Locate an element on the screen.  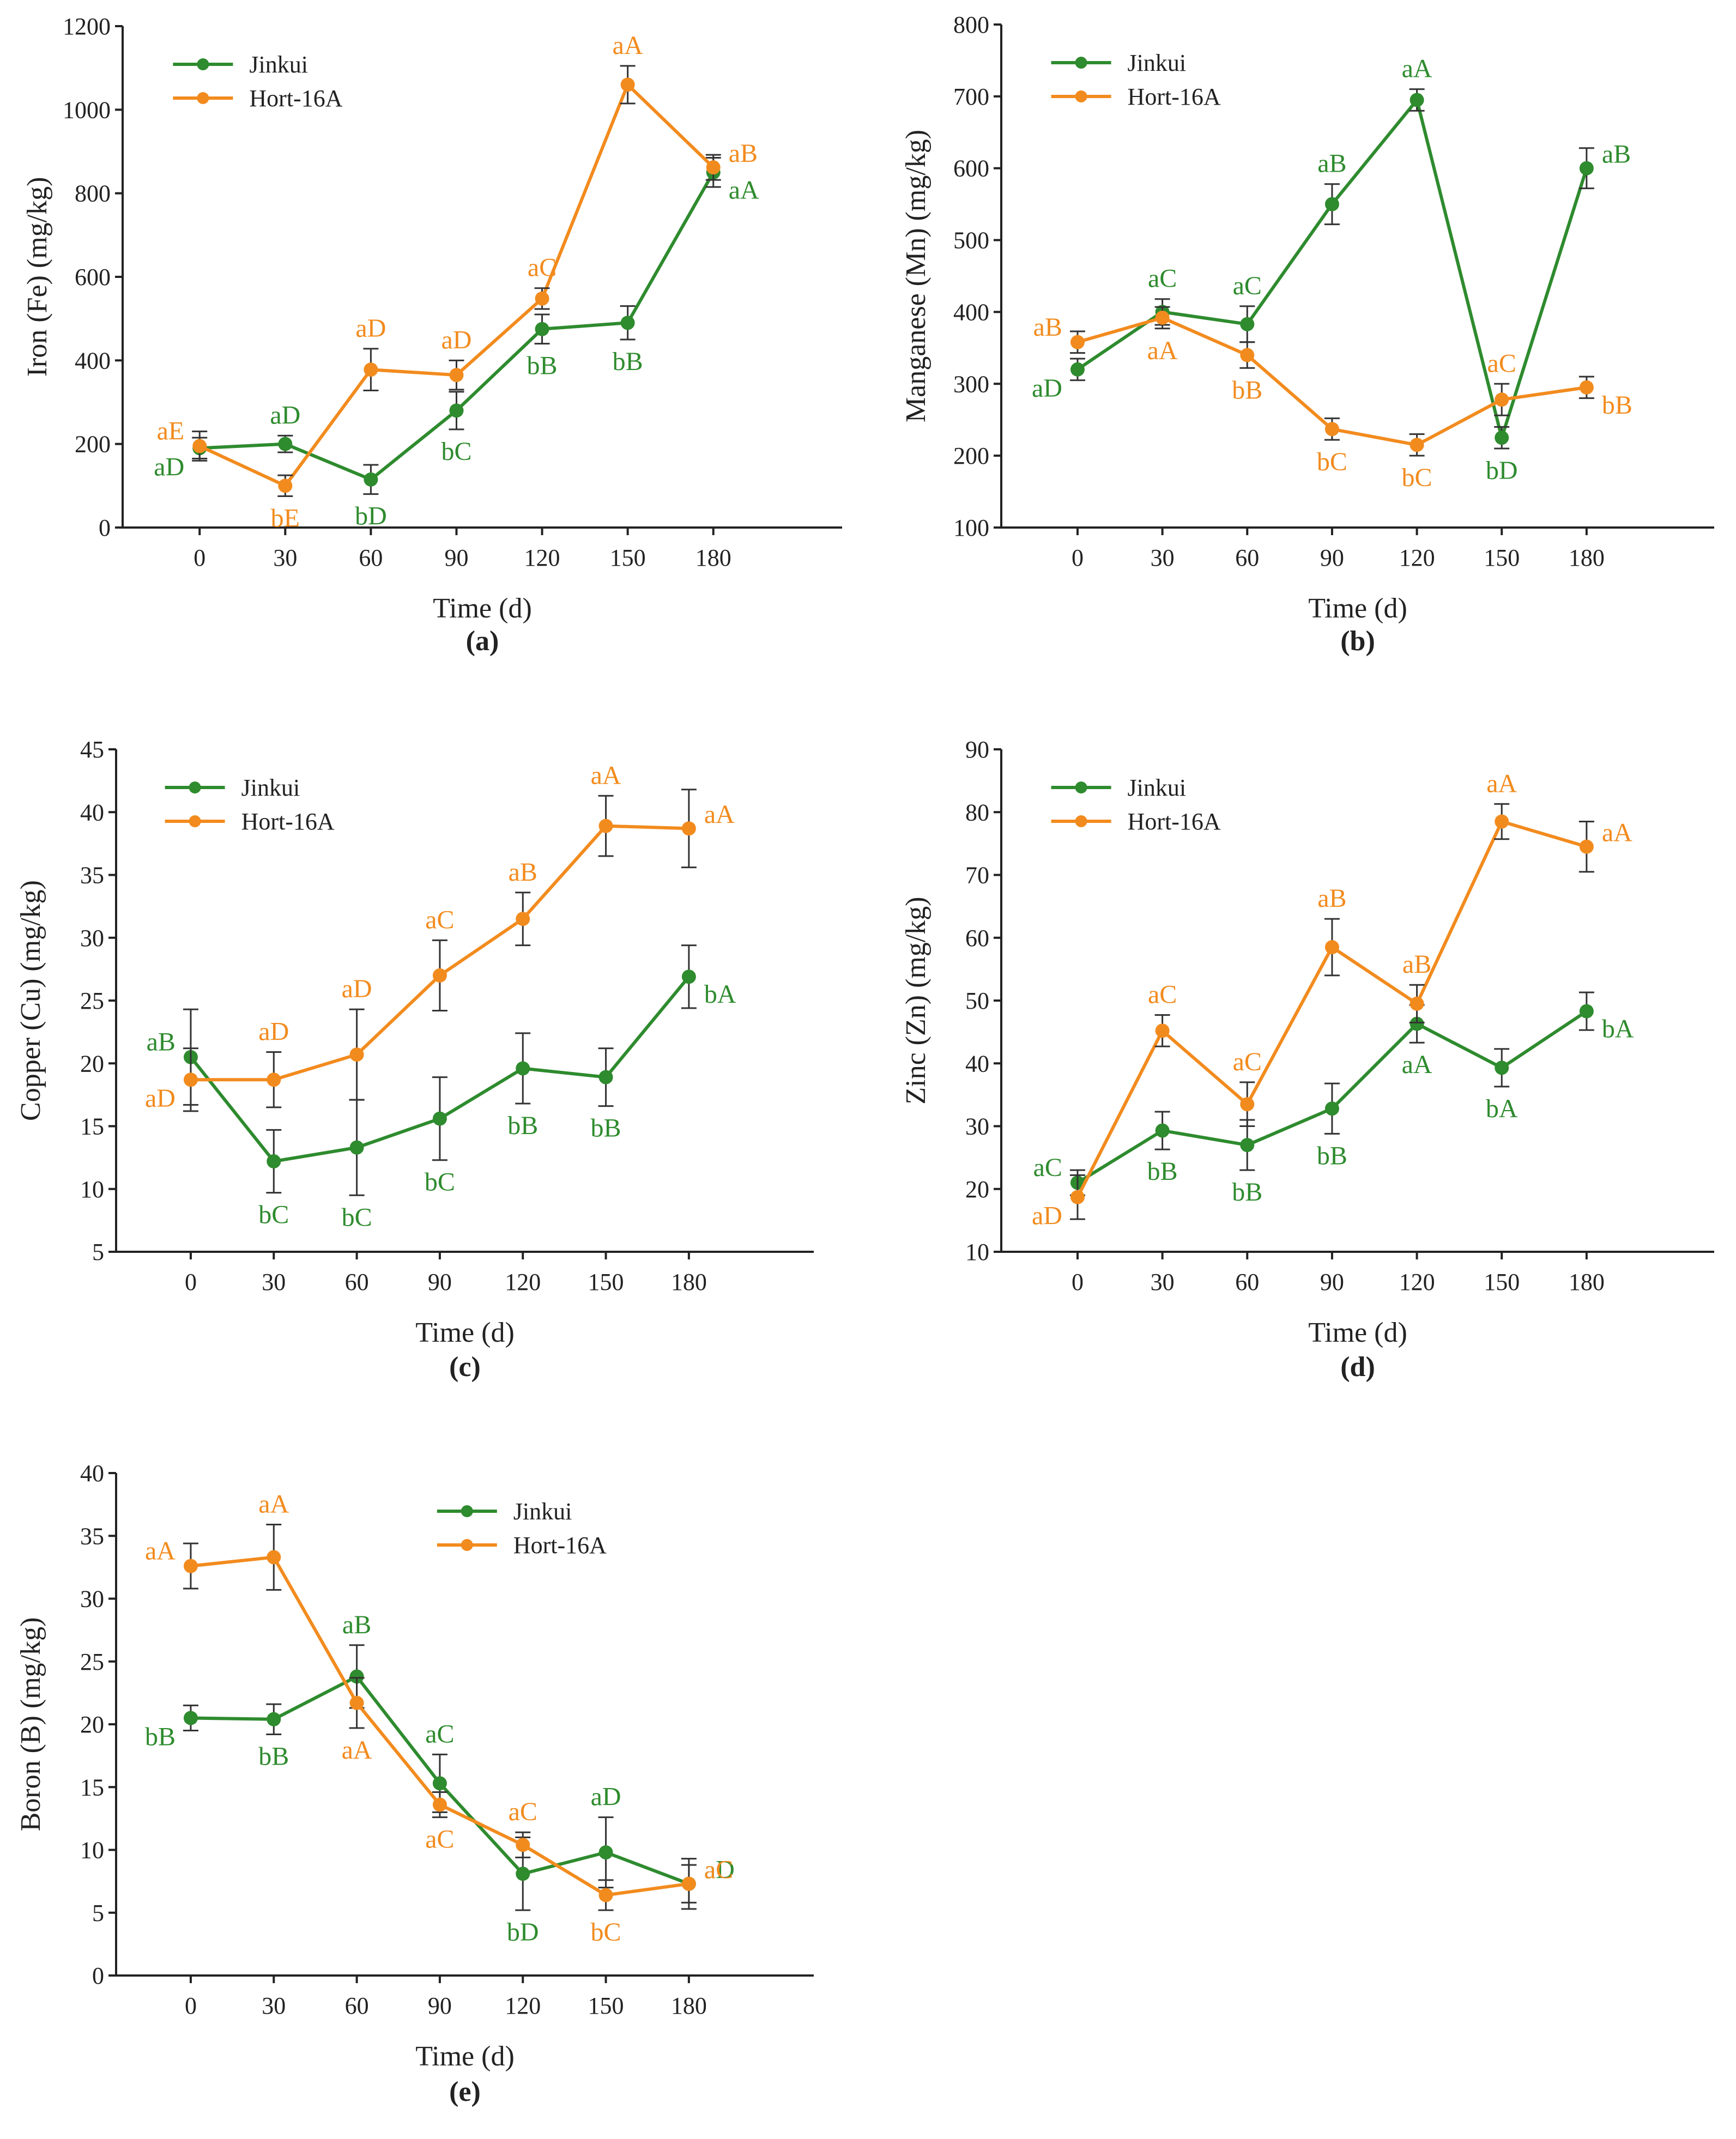
y-axis-title: Iron (Fe) (mg/kg) is located at coordinates (37, 277).